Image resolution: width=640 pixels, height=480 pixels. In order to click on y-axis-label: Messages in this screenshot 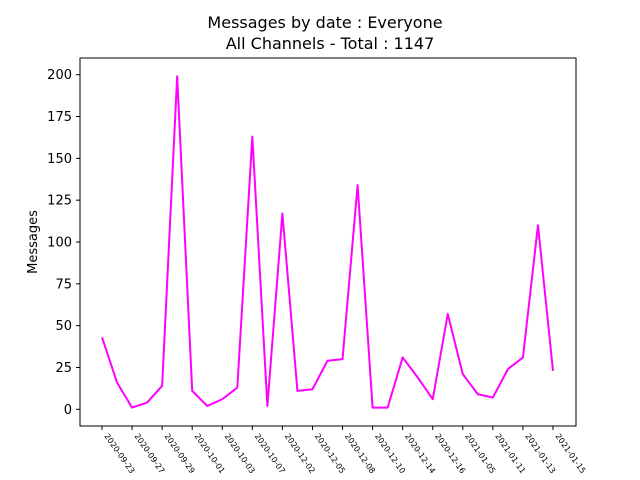, I will do `click(33, 242)`.